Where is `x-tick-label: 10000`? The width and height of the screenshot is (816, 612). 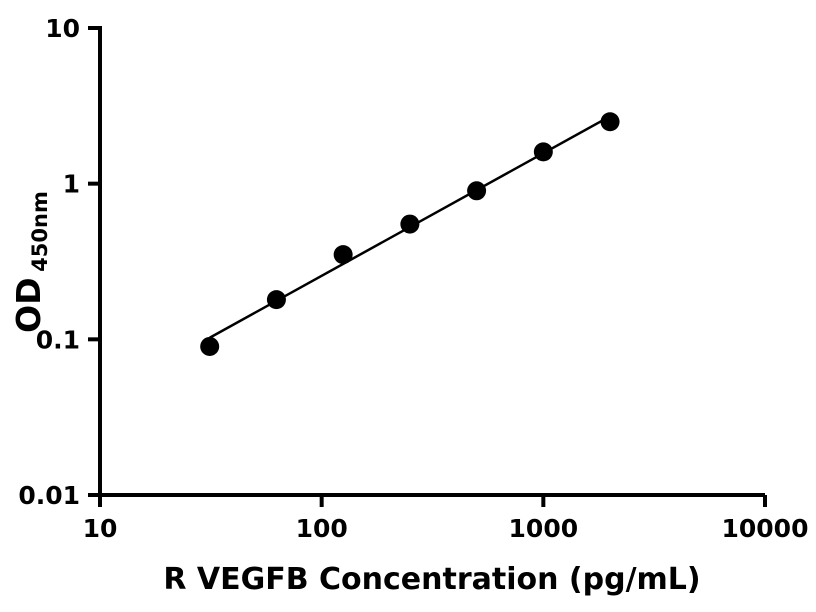 x-tick-label: 10000 is located at coordinates (765, 528).